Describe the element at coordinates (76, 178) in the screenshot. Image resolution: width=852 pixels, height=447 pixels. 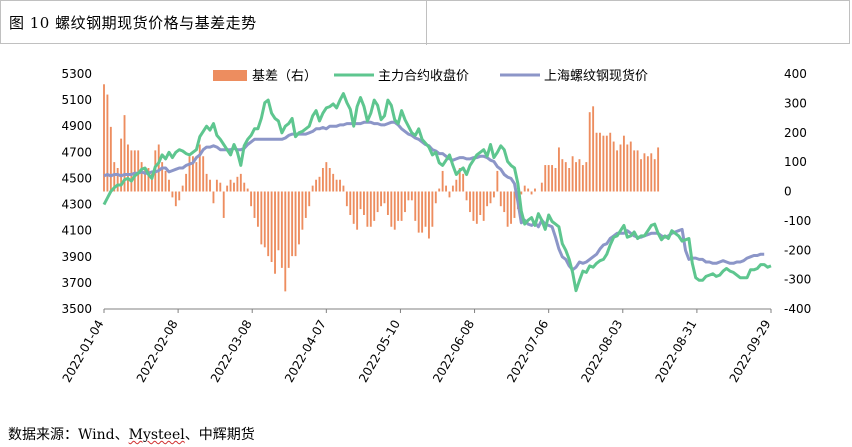
I see `y-left-tick-label: 4500` at that location.